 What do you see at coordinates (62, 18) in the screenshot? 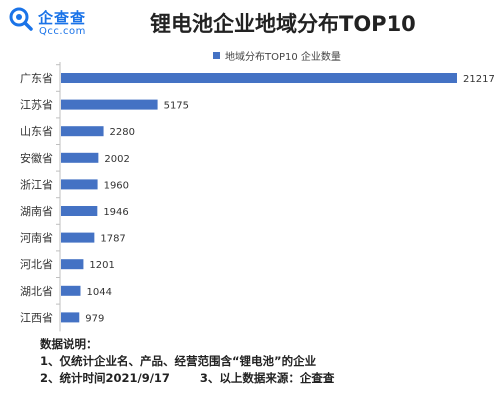
I see `logo-brand-name: 企查查` at bounding box center [62, 18].